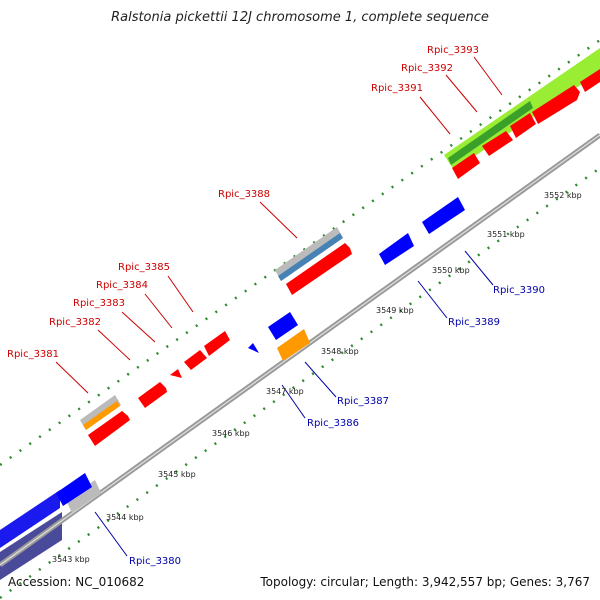 This screenshot has height=600, width=600. What do you see at coordinates (30, 519) in the screenshot?
I see `feature-blue-band` at bounding box center [30, 519].